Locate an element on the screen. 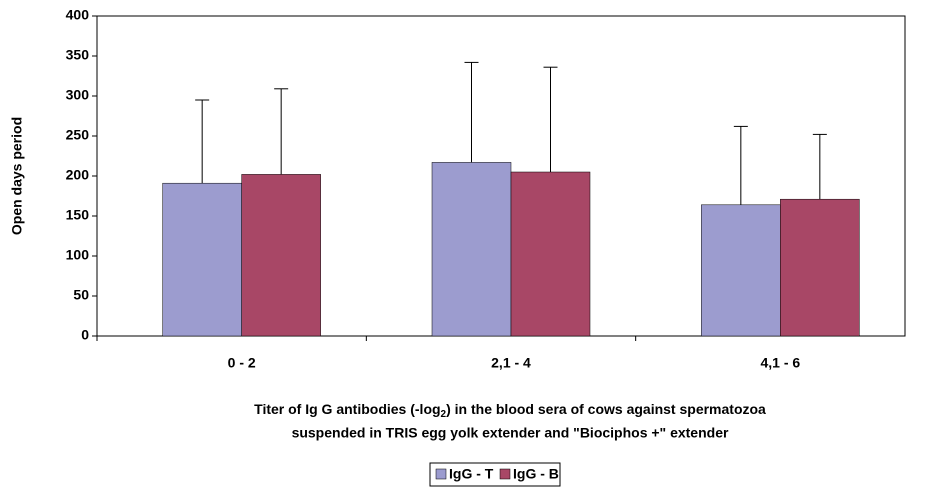 The height and width of the screenshot is (502, 925). y-tick-label: 0 is located at coordinates (85, 335).